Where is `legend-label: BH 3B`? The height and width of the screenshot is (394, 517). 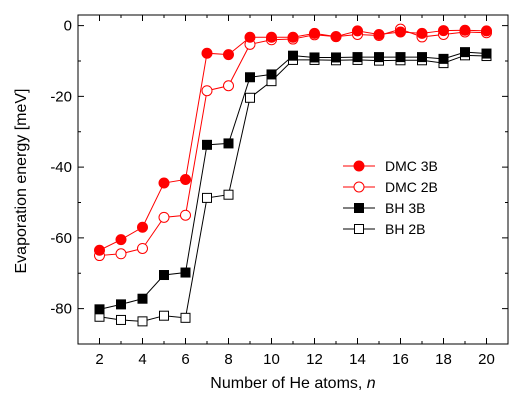 legend-label: BH 3B is located at coordinates (405, 208).